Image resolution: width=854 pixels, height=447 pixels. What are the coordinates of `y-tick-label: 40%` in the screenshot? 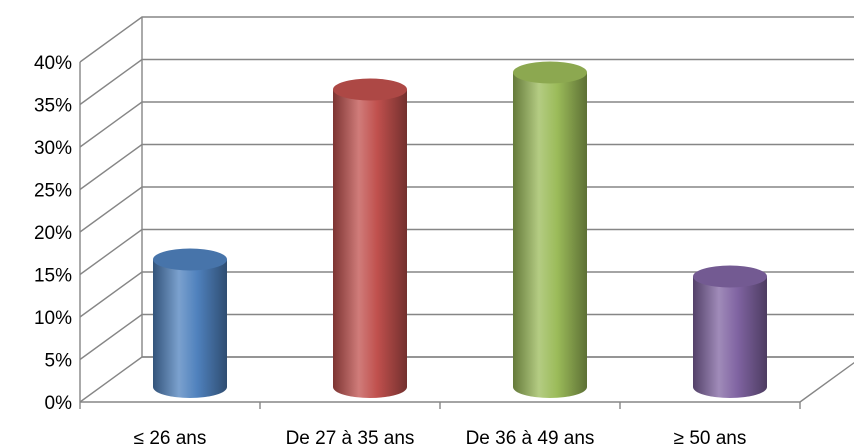 It's located at (53, 63).